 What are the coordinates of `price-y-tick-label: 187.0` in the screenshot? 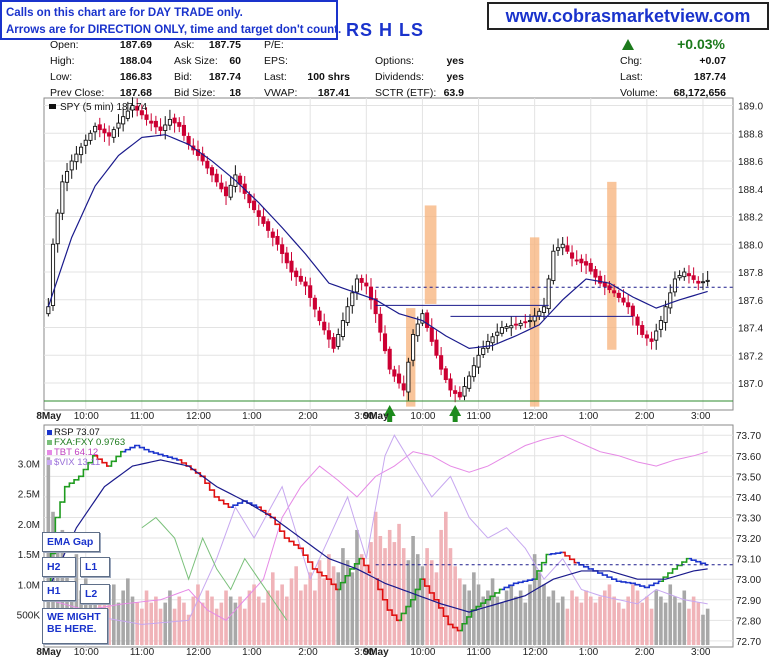 It's located at (750, 384).